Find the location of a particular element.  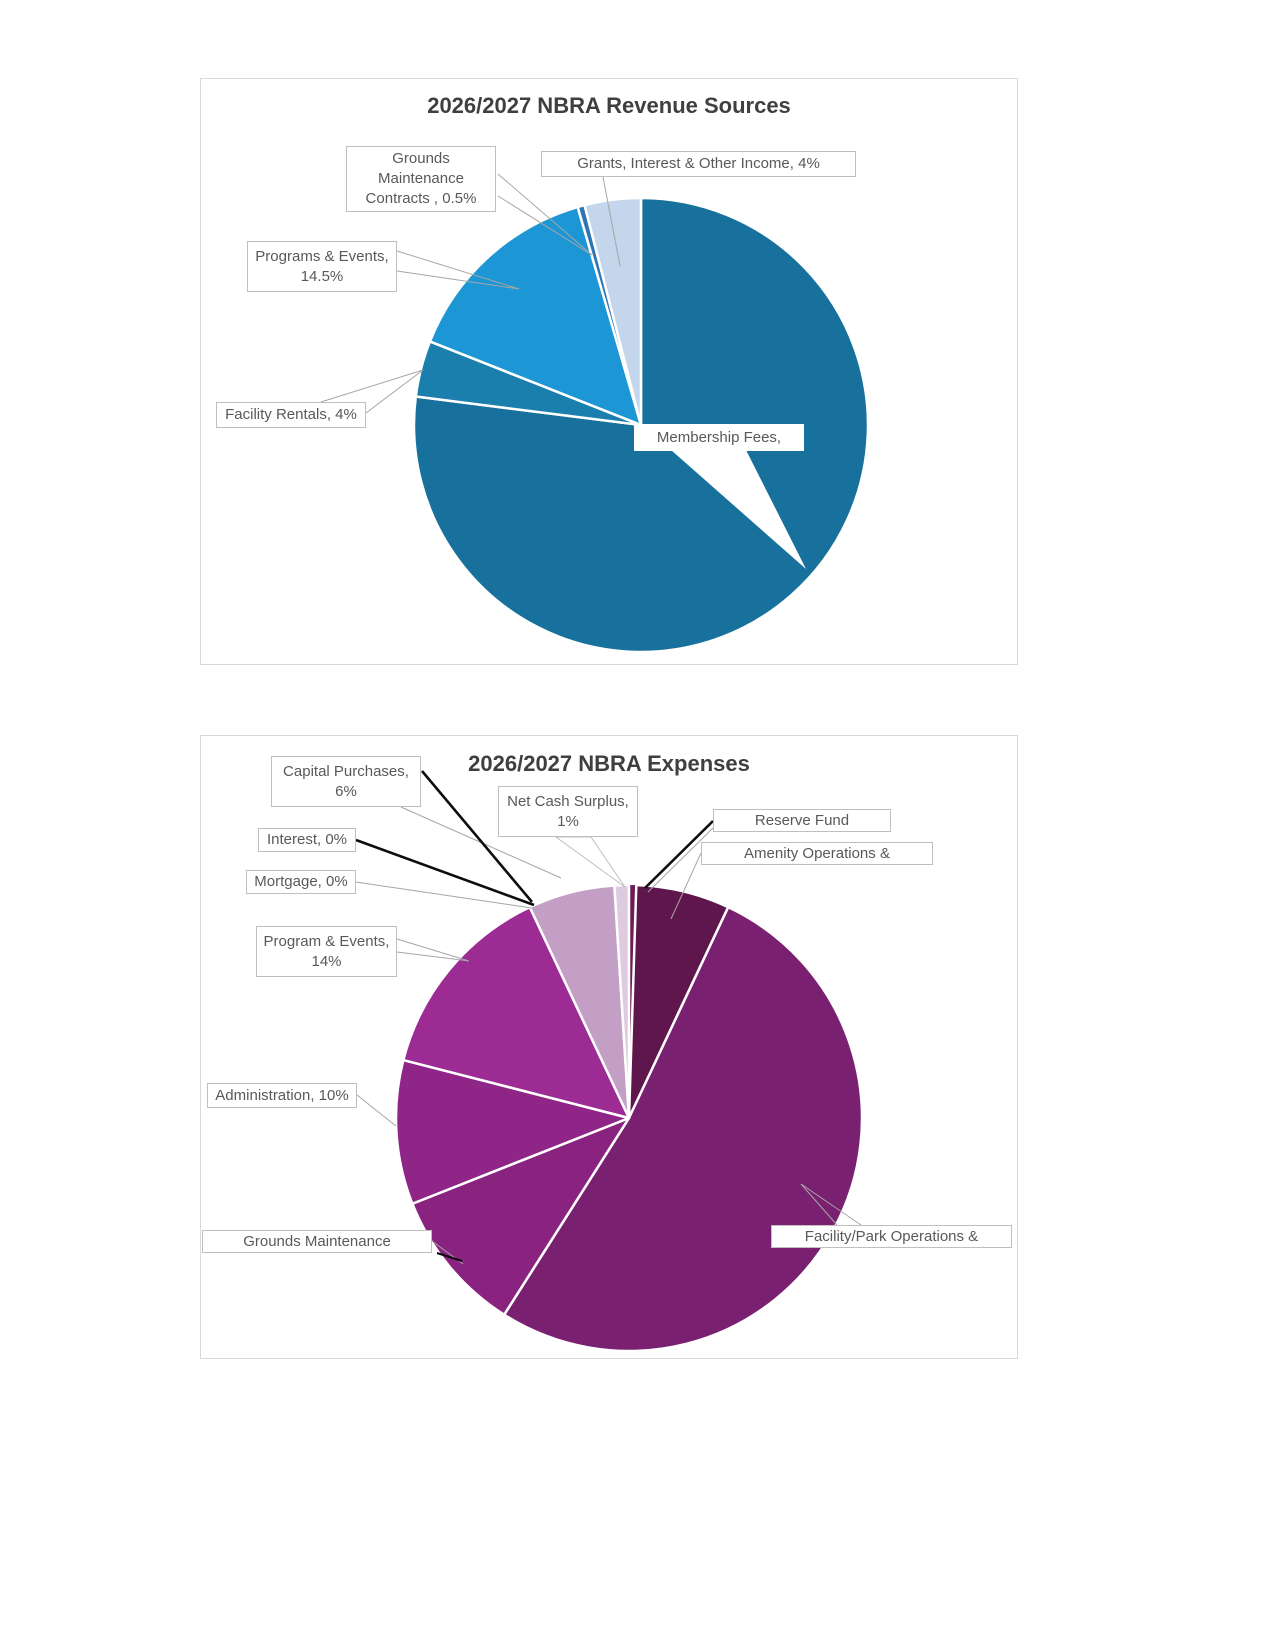

pie-label-text: Facility/Park Operations & is located at coordinates (891, 1236).